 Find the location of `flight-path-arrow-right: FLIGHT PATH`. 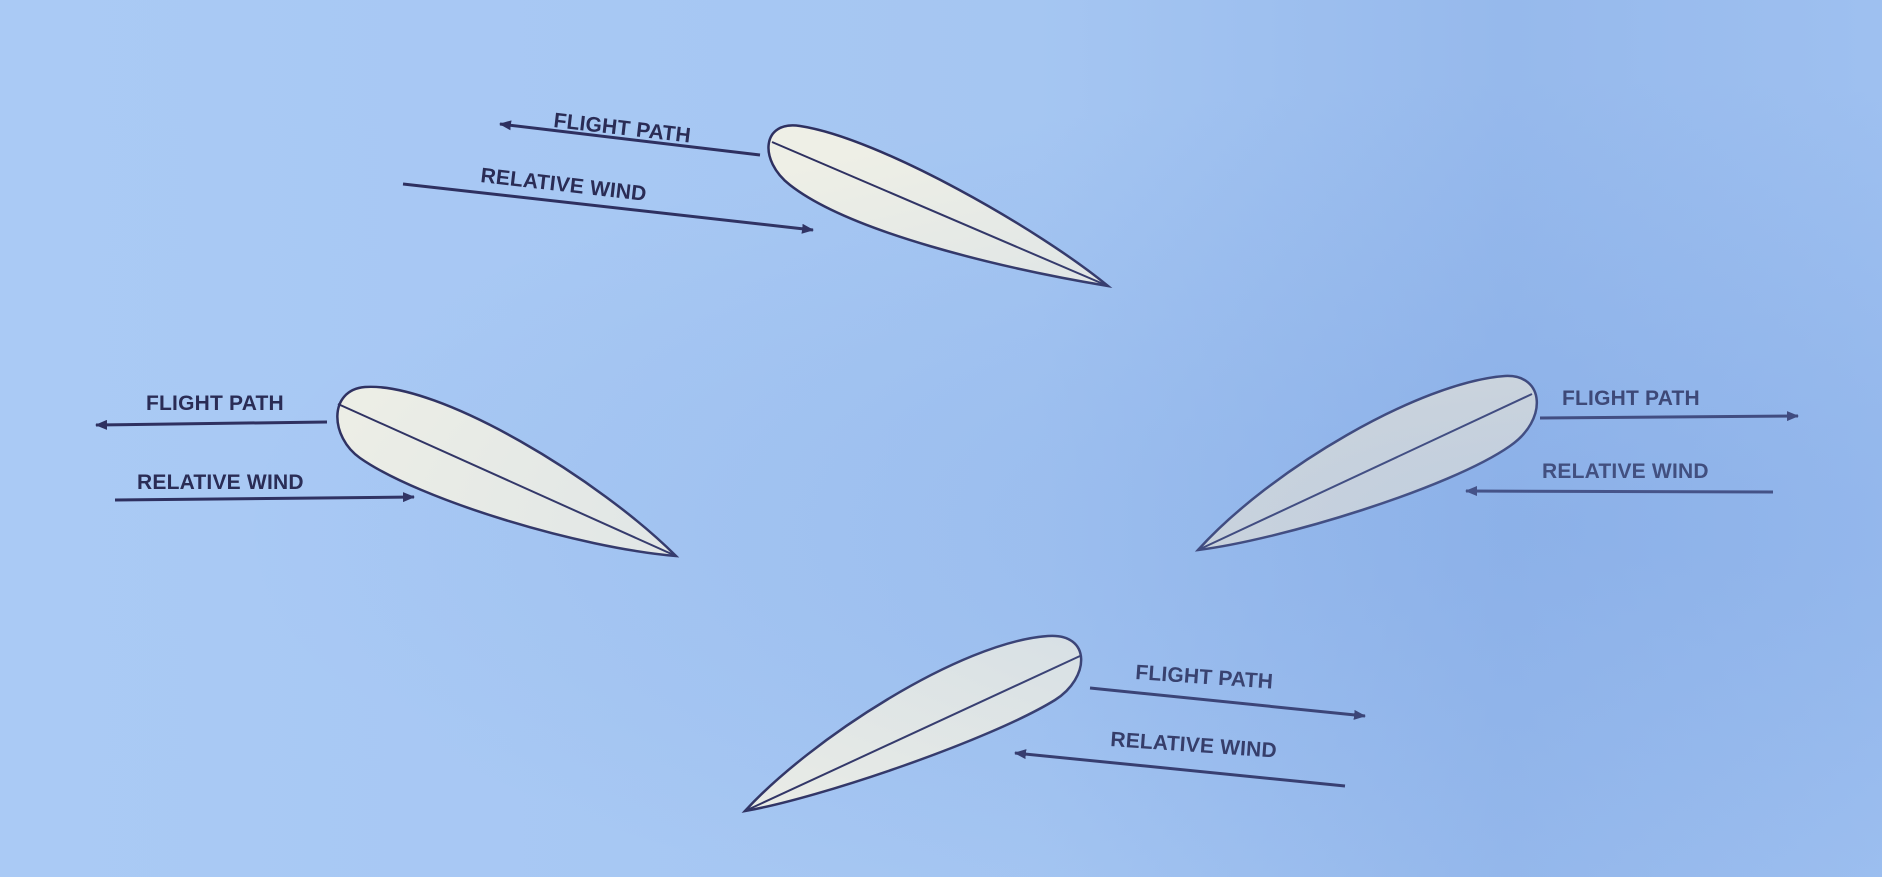

flight-path-arrow-right: FLIGHT PATH is located at coordinates (1669, 404).